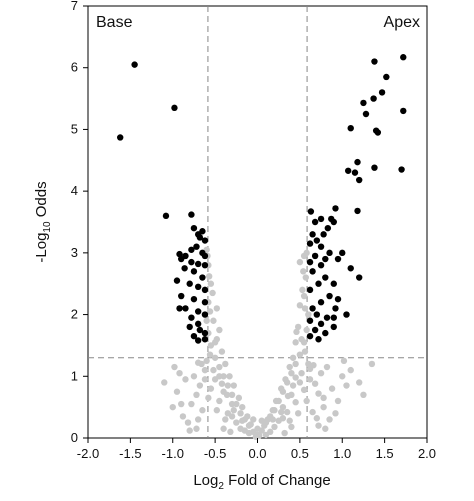 The width and height of the screenshot is (474, 501). I want to click on annotation-base: Base, so click(114, 22).